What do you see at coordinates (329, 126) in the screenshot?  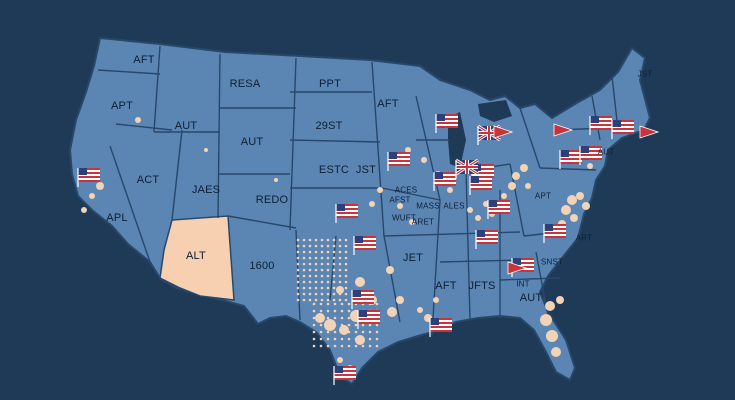 I see `state-label: 29ST` at bounding box center [329, 126].